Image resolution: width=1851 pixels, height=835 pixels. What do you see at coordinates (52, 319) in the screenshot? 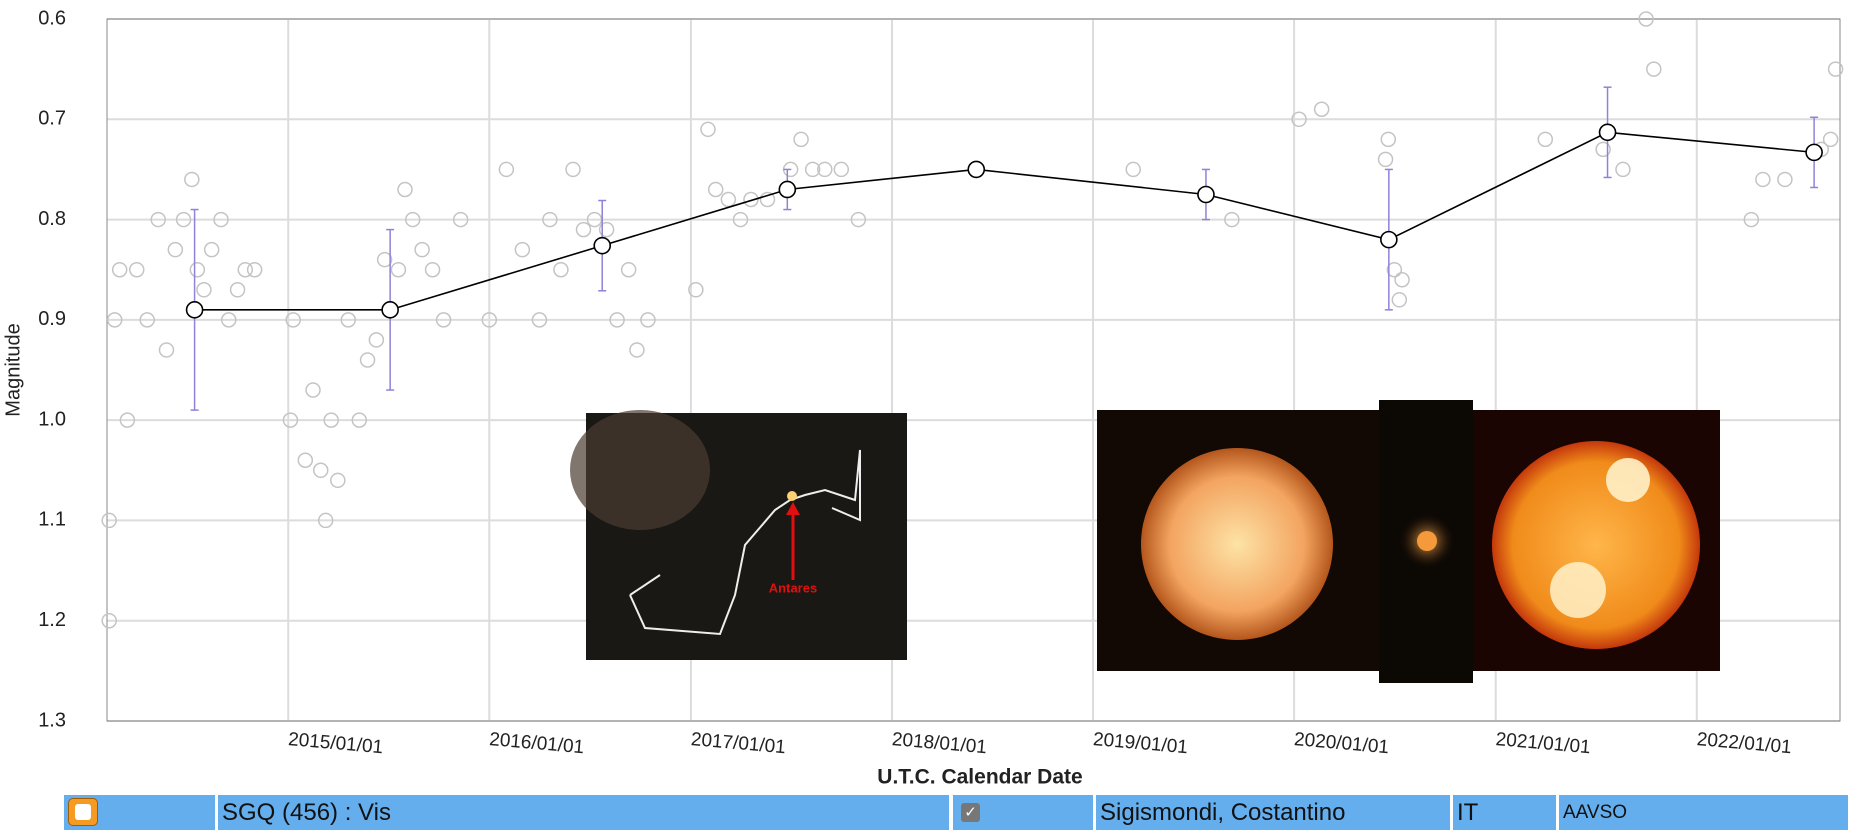
I see `y-tick-label: 0.9` at bounding box center [52, 319].